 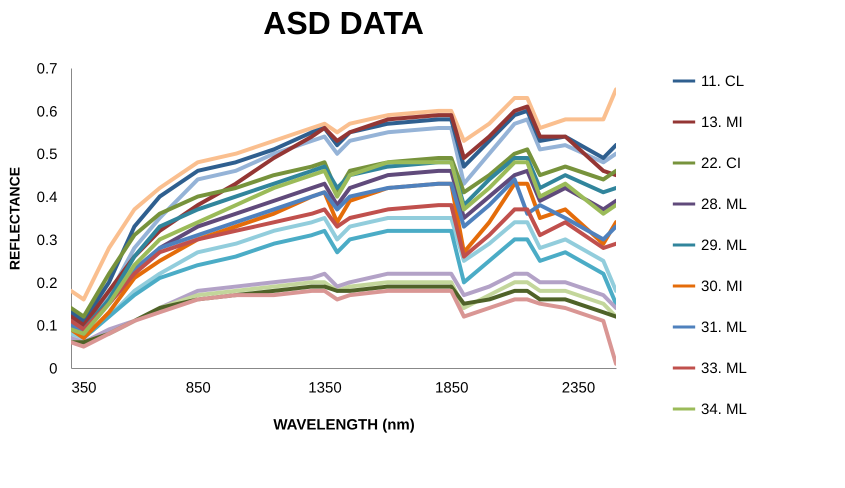 I want to click on x-tick-label: 850, so click(x=198, y=388).